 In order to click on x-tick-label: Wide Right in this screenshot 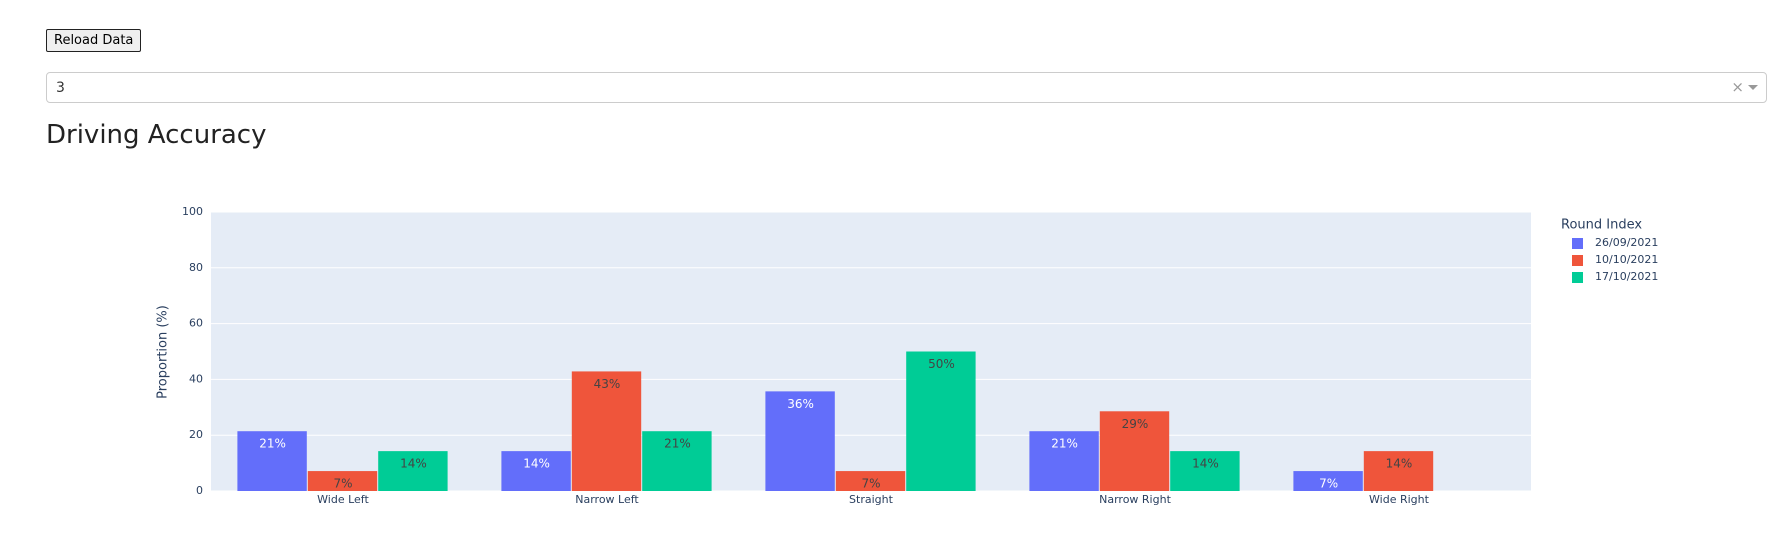, I will do `click(1399, 499)`.